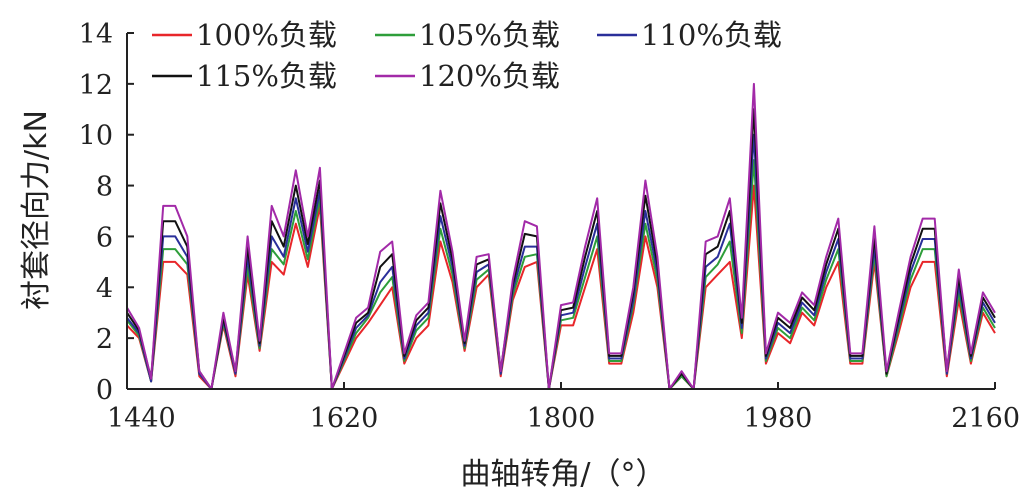 This screenshot has width=1031, height=496. What do you see at coordinates (344, 418) in the screenshot?
I see `x-tick-label: 1620` at bounding box center [344, 418].